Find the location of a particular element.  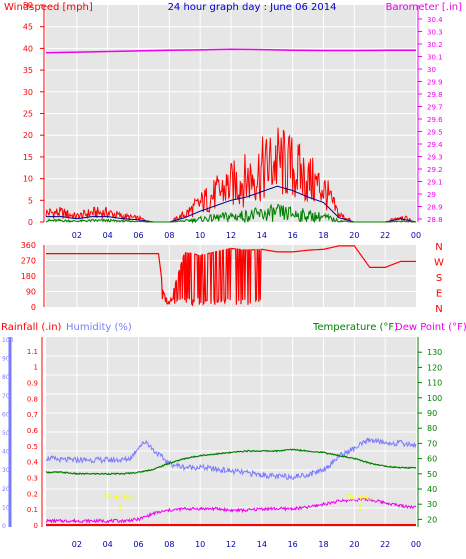

humidity-tick-label: 0 is located at coordinates (4, 526).